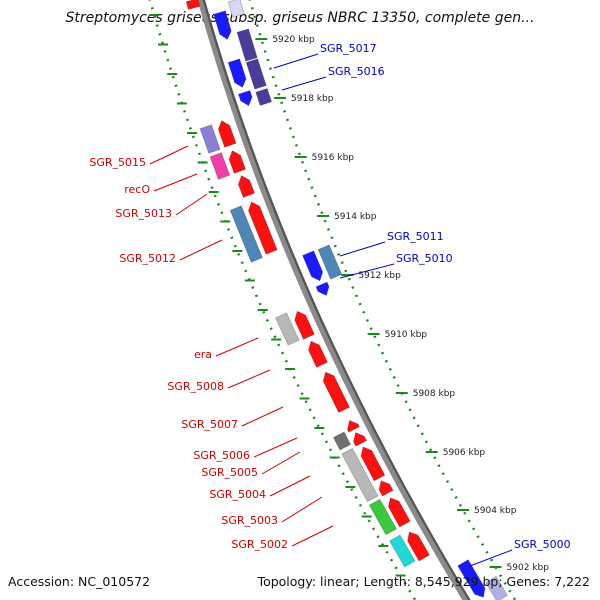 This screenshot has height=600, width=600. I want to click on gene-label-right: SGR_5016, so click(356, 71).